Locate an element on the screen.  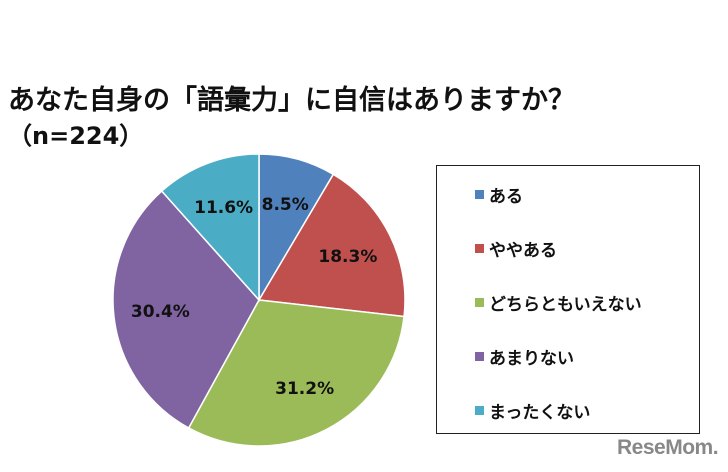
data-label: 11.6% is located at coordinates (223, 208).